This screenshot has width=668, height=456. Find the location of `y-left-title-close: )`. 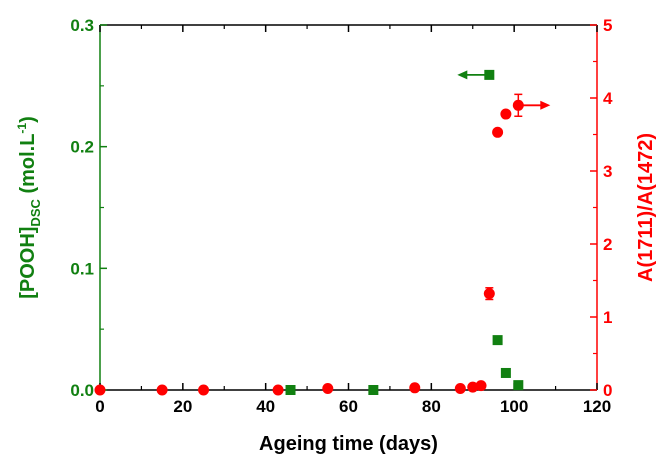

y-left-title-close: ) is located at coordinates (28, 119).